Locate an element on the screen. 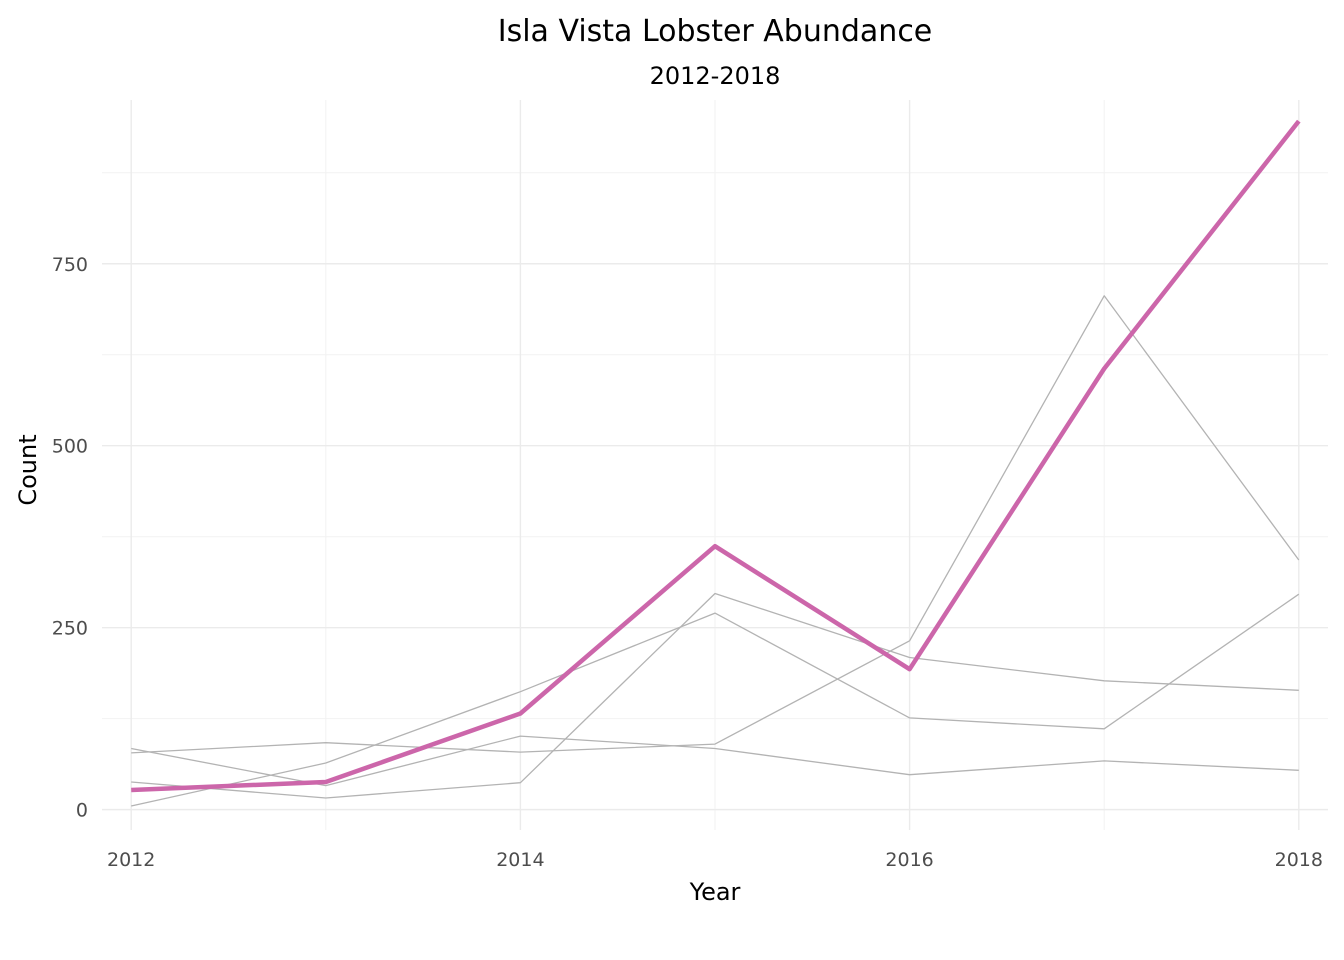 The image size is (1344, 960). chart-title: Isla Vista Lobster Abundance is located at coordinates (715, 31).